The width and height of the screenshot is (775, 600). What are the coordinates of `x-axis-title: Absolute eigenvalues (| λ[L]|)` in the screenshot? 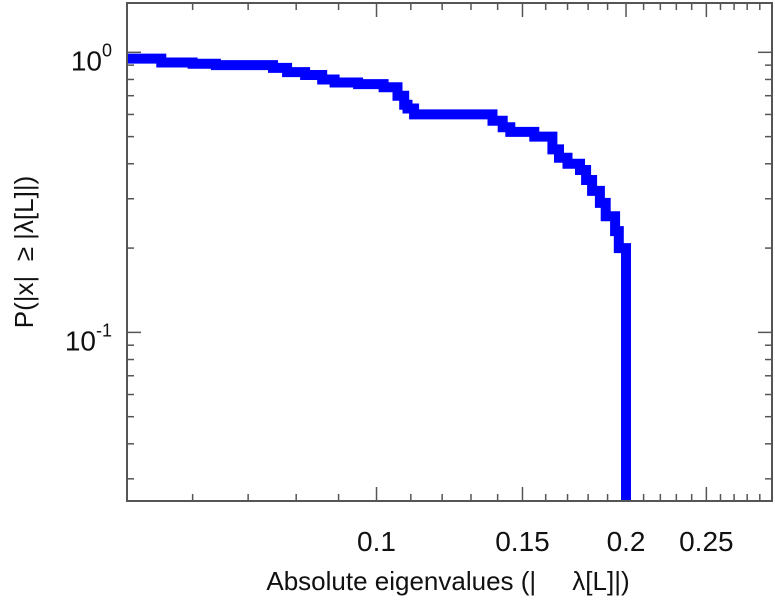 It's located at (447, 581).